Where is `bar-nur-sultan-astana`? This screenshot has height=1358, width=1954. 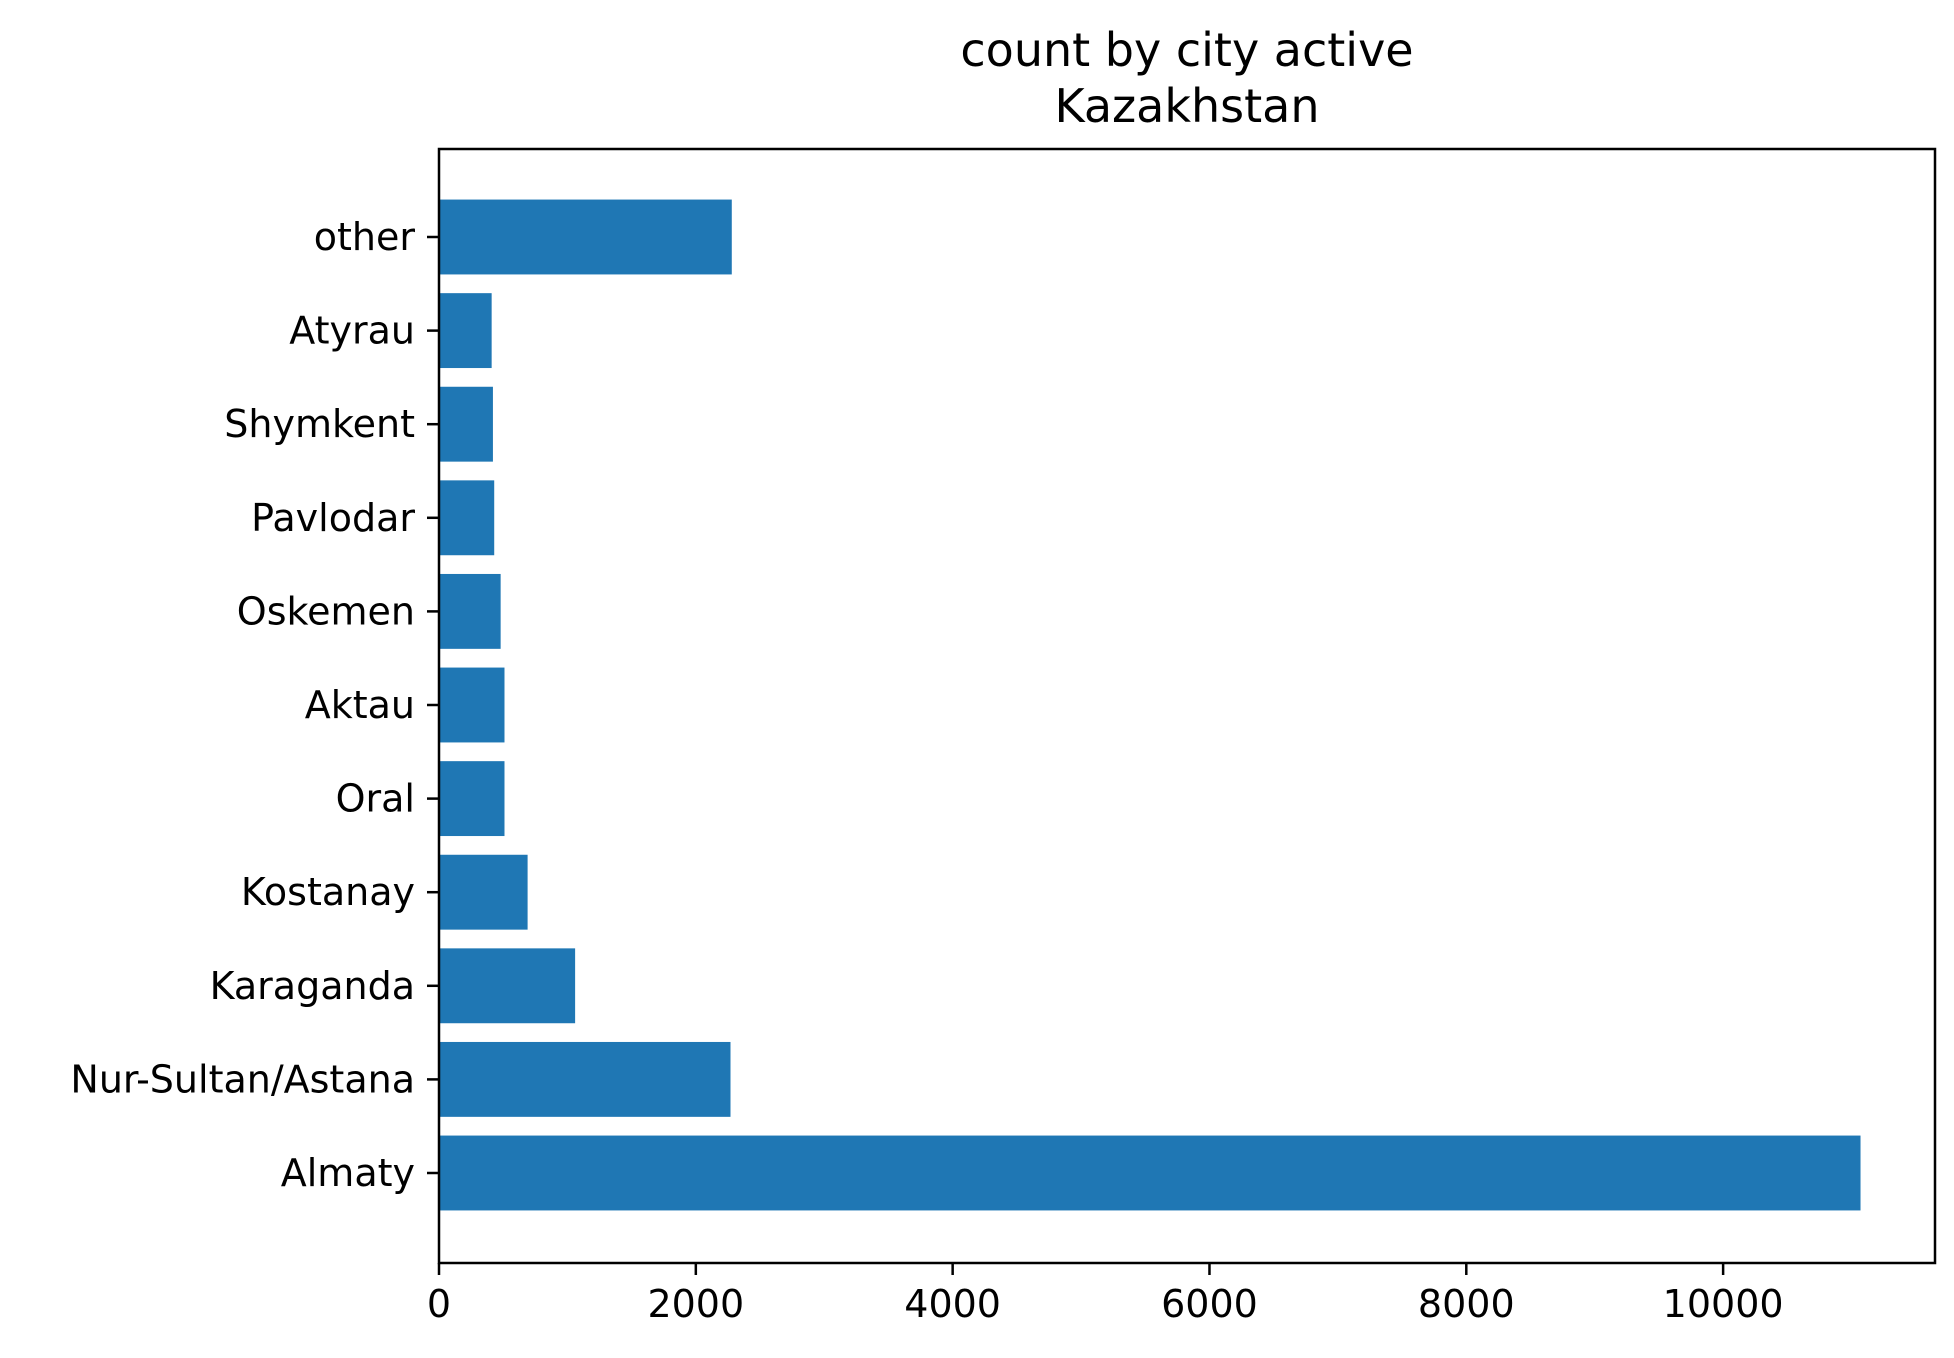 bar-nur-sultan-astana is located at coordinates (585, 1079).